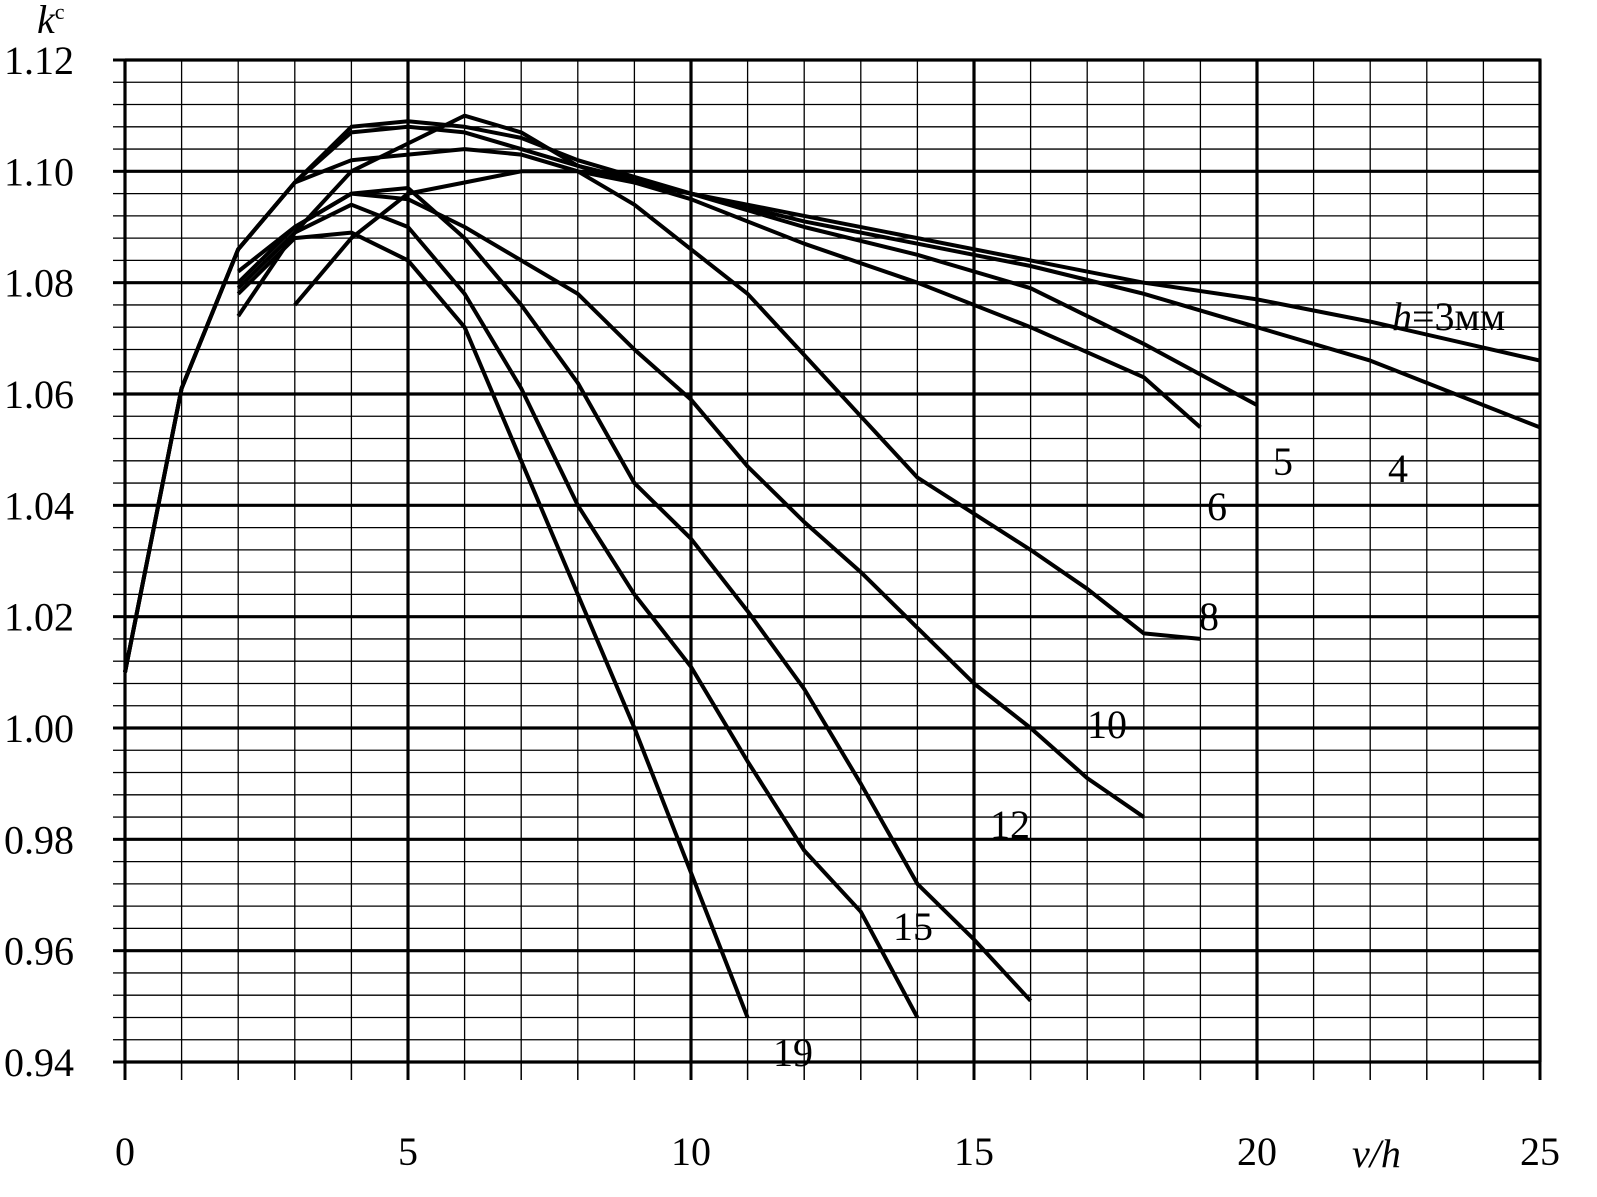 This screenshot has width=1597, height=1197. I want to click on x-tick-label: 10, so click(691, 1151).